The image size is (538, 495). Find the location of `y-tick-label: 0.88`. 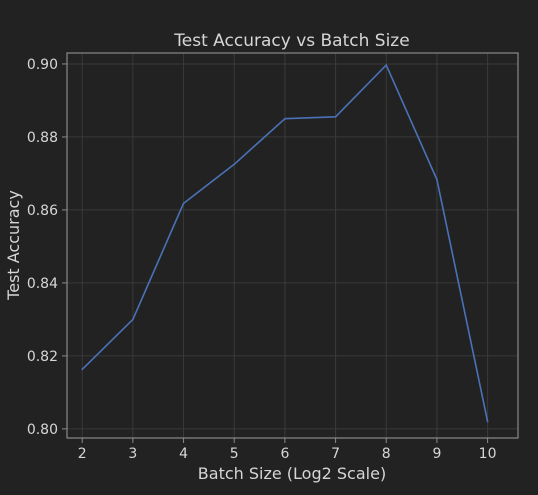

y-tick-label: 0.88 is located at coordinates (42, 138).